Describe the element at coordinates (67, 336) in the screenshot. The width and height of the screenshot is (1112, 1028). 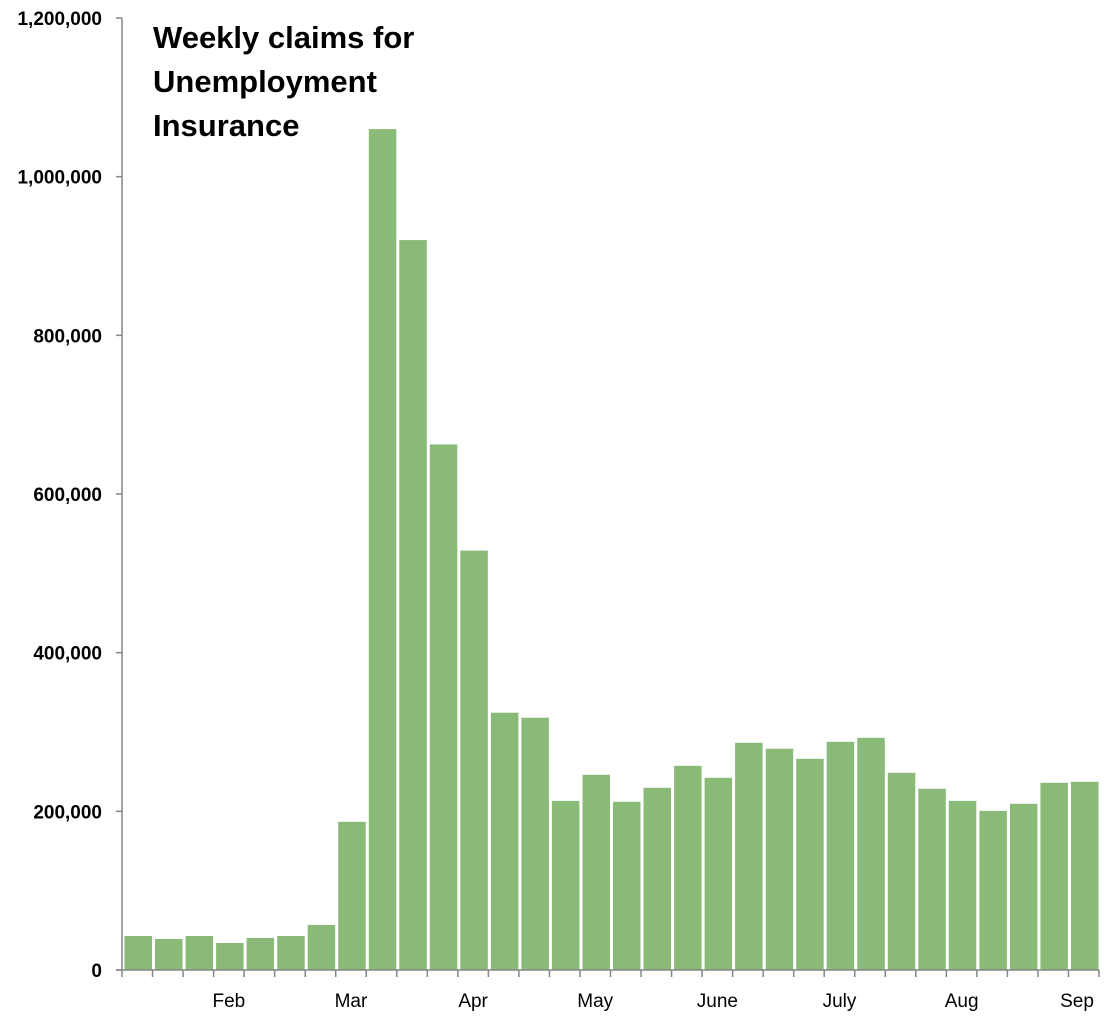
I see `y-tick-label: 800,000` at that location.